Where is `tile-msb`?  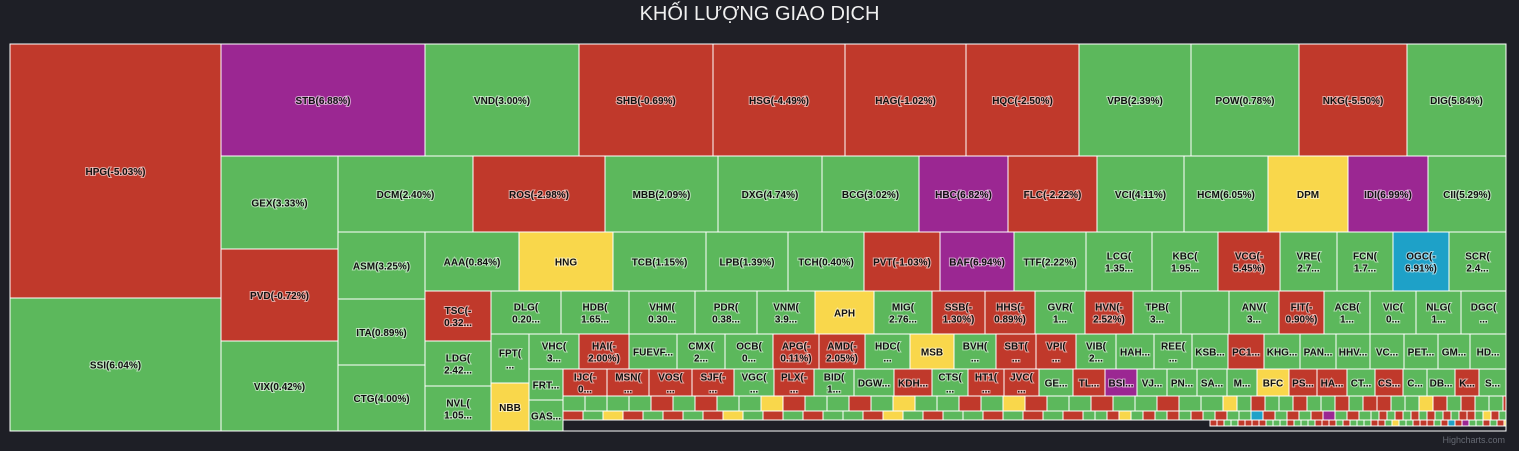
tile-msb is located at coordinates (932, 351).